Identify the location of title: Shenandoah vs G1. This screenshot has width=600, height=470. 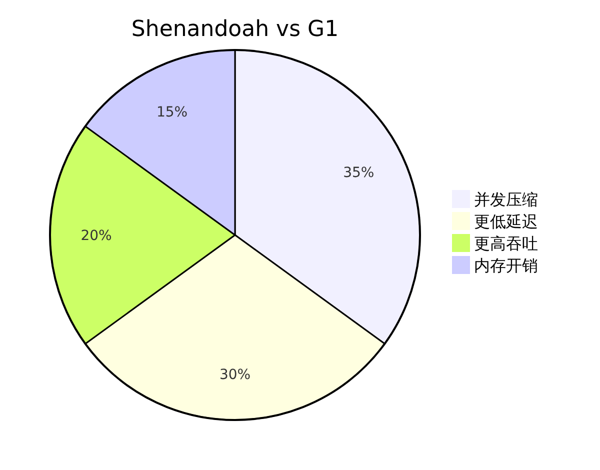
(235, 29).